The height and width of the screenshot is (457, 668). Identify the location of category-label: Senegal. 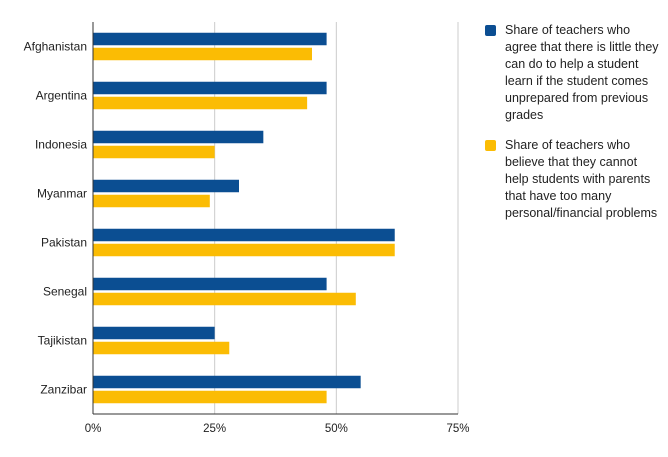
(65, 292).